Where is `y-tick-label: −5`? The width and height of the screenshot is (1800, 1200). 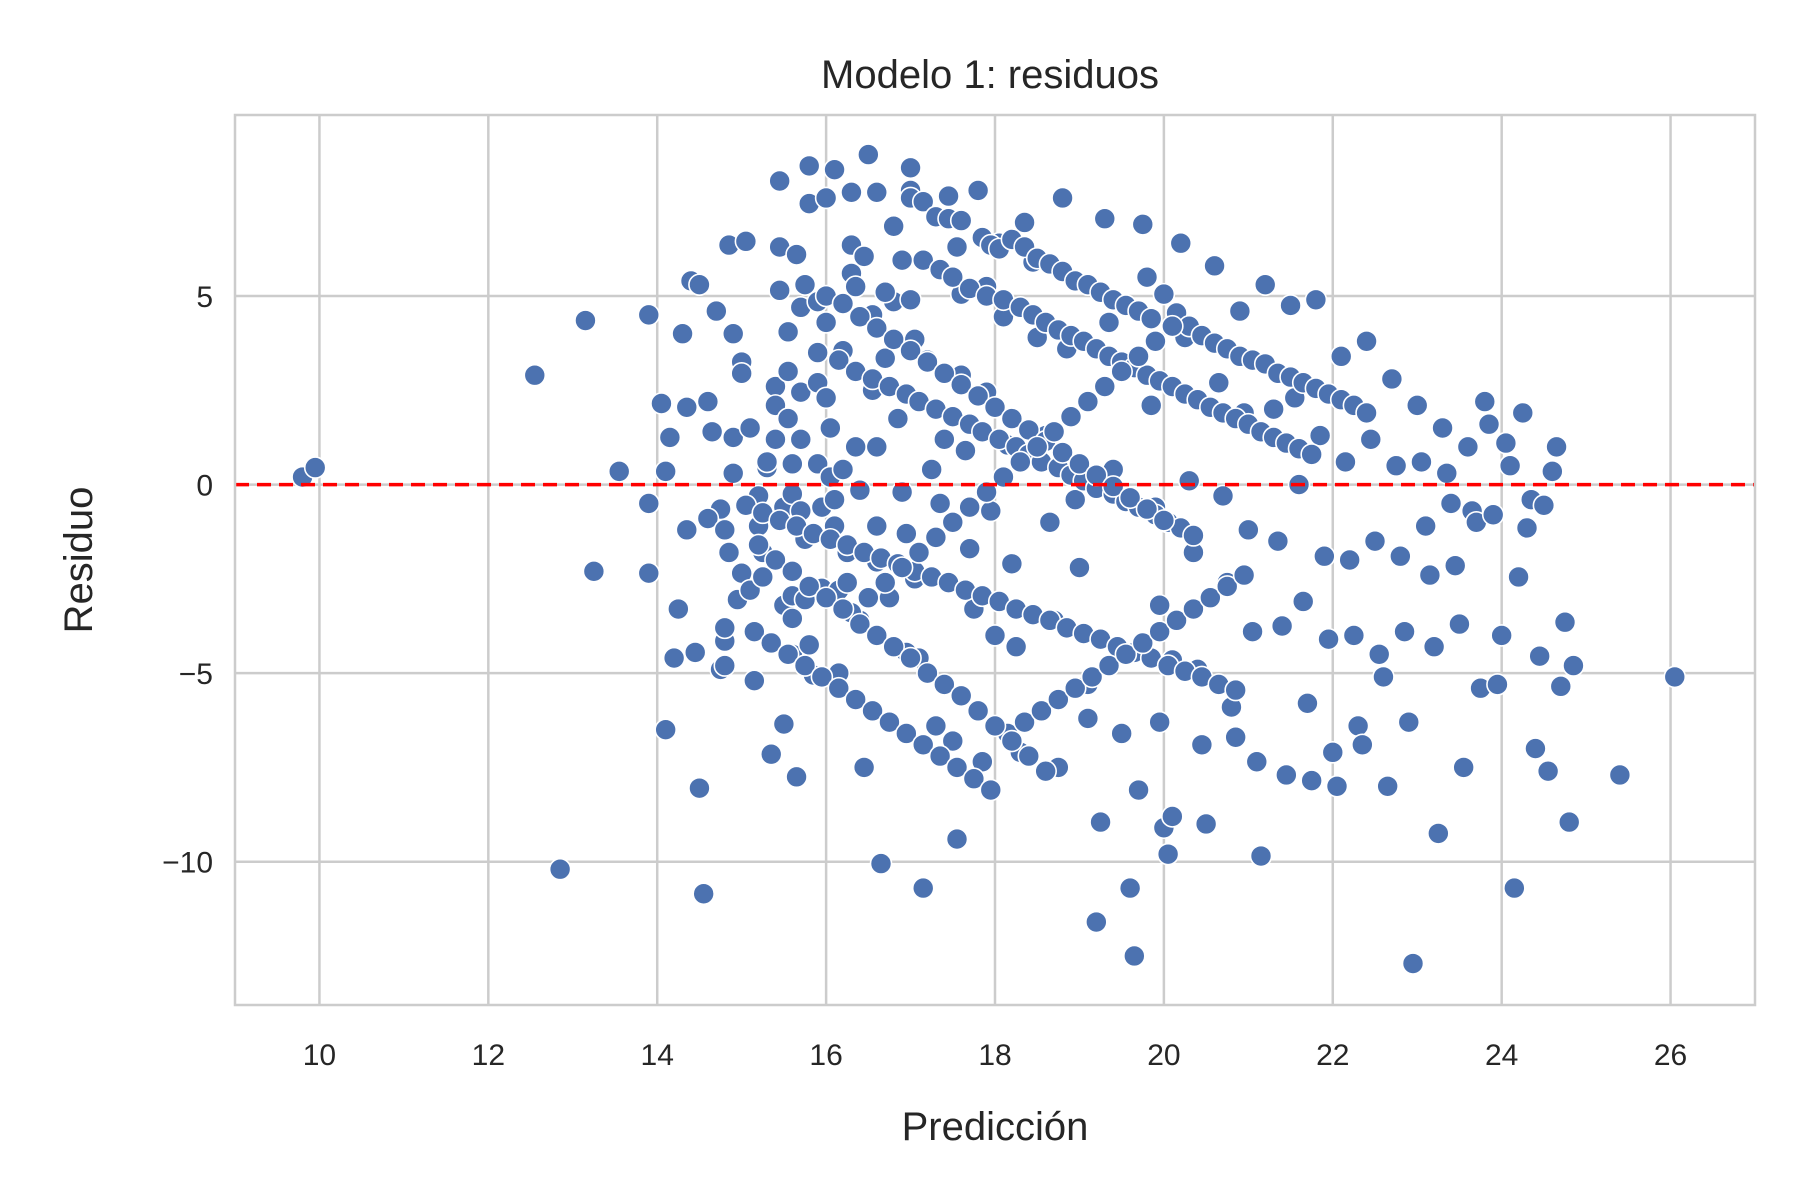
y-tick-label: −5 is located at coordinates (196, 674).